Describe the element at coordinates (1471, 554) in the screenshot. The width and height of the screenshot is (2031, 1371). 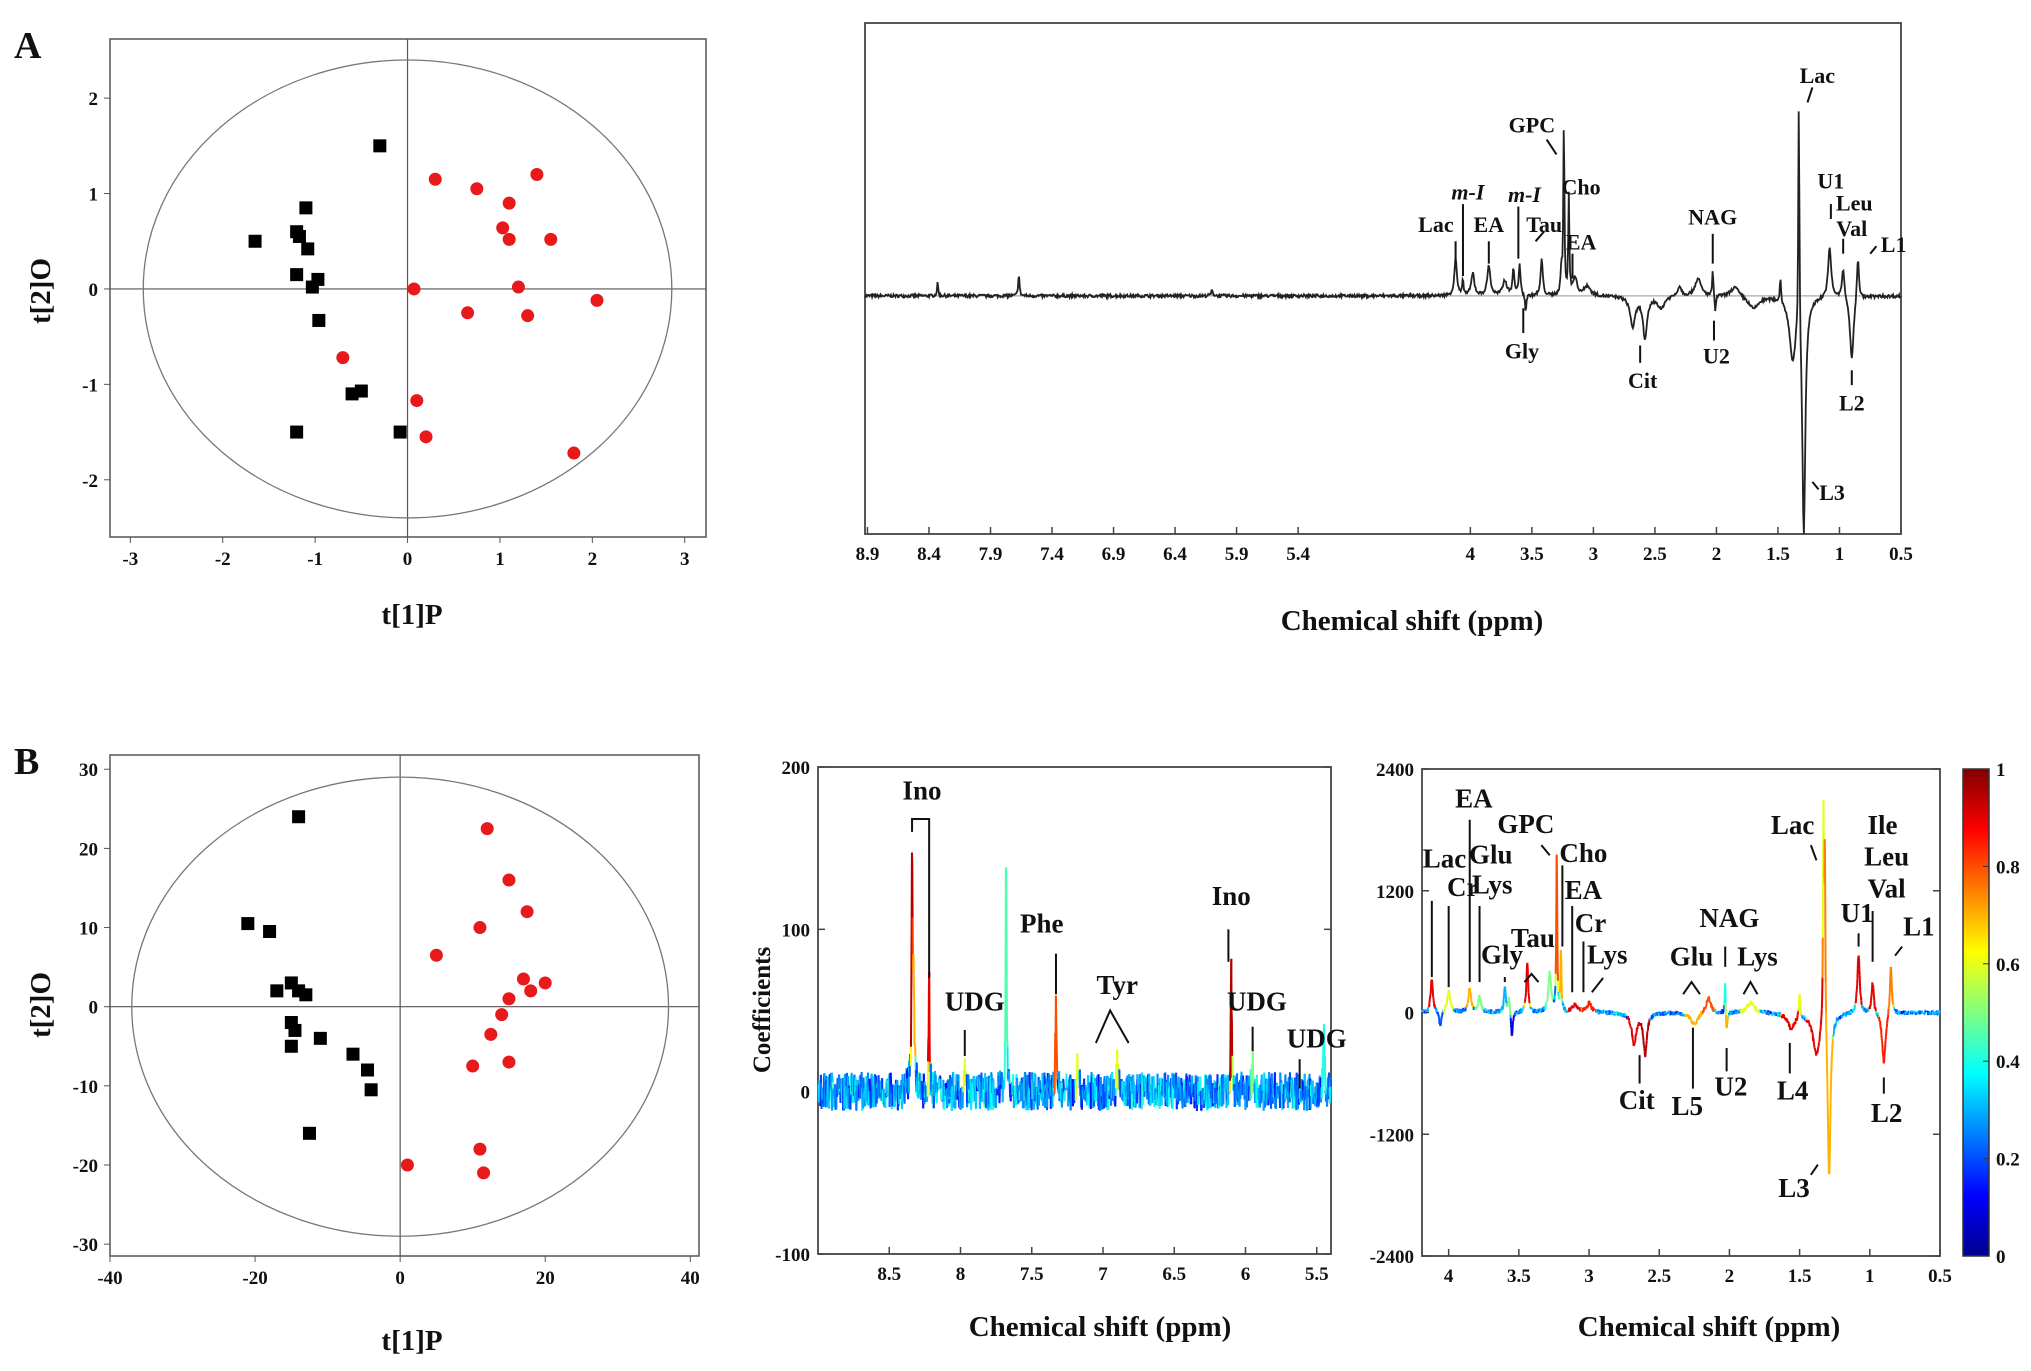
I see `x-tick-label: 4` at that location.